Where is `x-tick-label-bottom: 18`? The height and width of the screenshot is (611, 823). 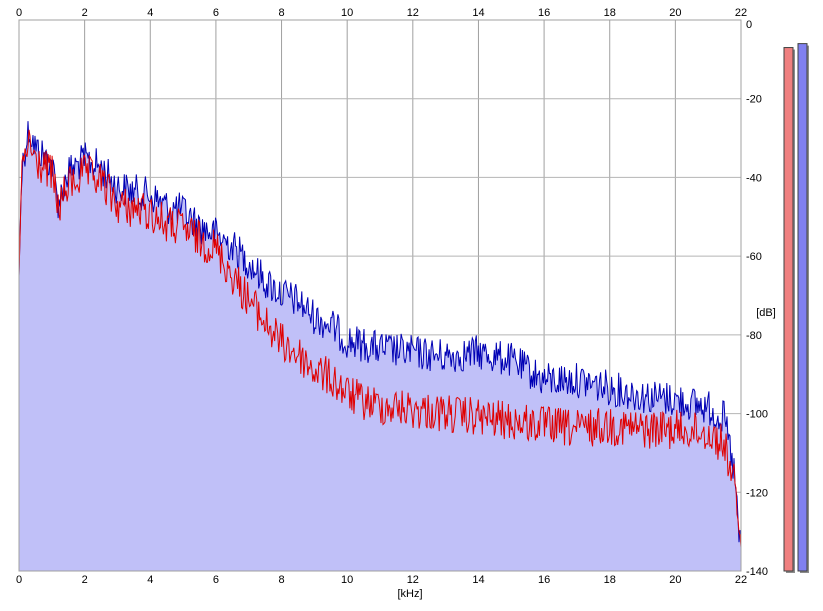 x-tick-label-bottom: 18 is located at coordinates (610, 580).